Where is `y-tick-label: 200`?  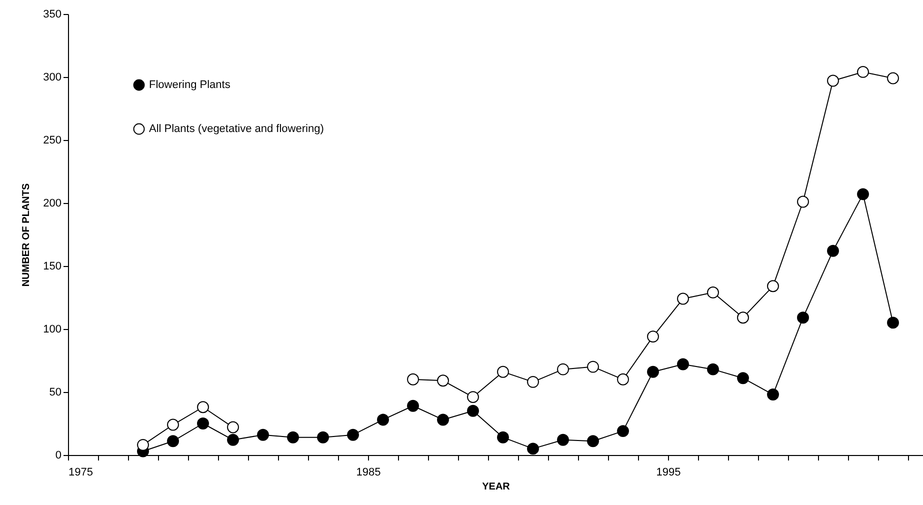
y-tick-label: 200 is located at coordinates (52, 204).